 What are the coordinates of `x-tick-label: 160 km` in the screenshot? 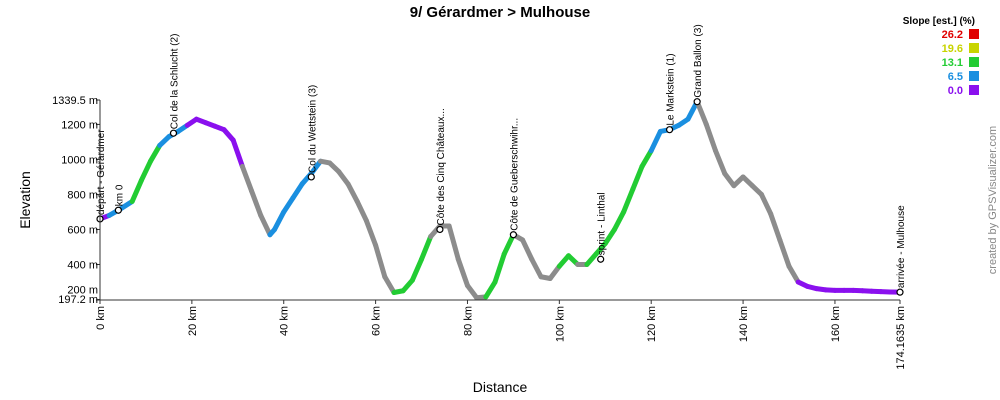 It's located at (836, 324).